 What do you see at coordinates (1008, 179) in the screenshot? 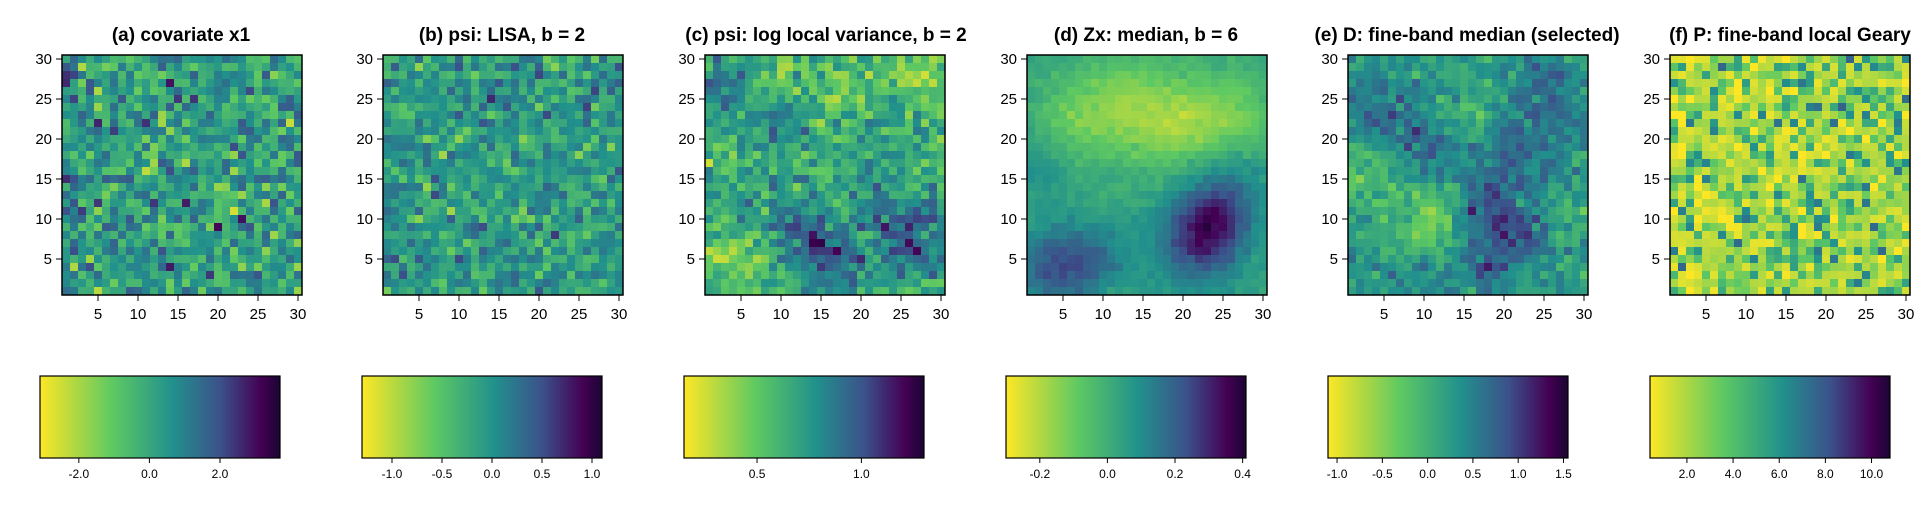
I see `y-tick-label: 15` at bounding box center [1008, 179].